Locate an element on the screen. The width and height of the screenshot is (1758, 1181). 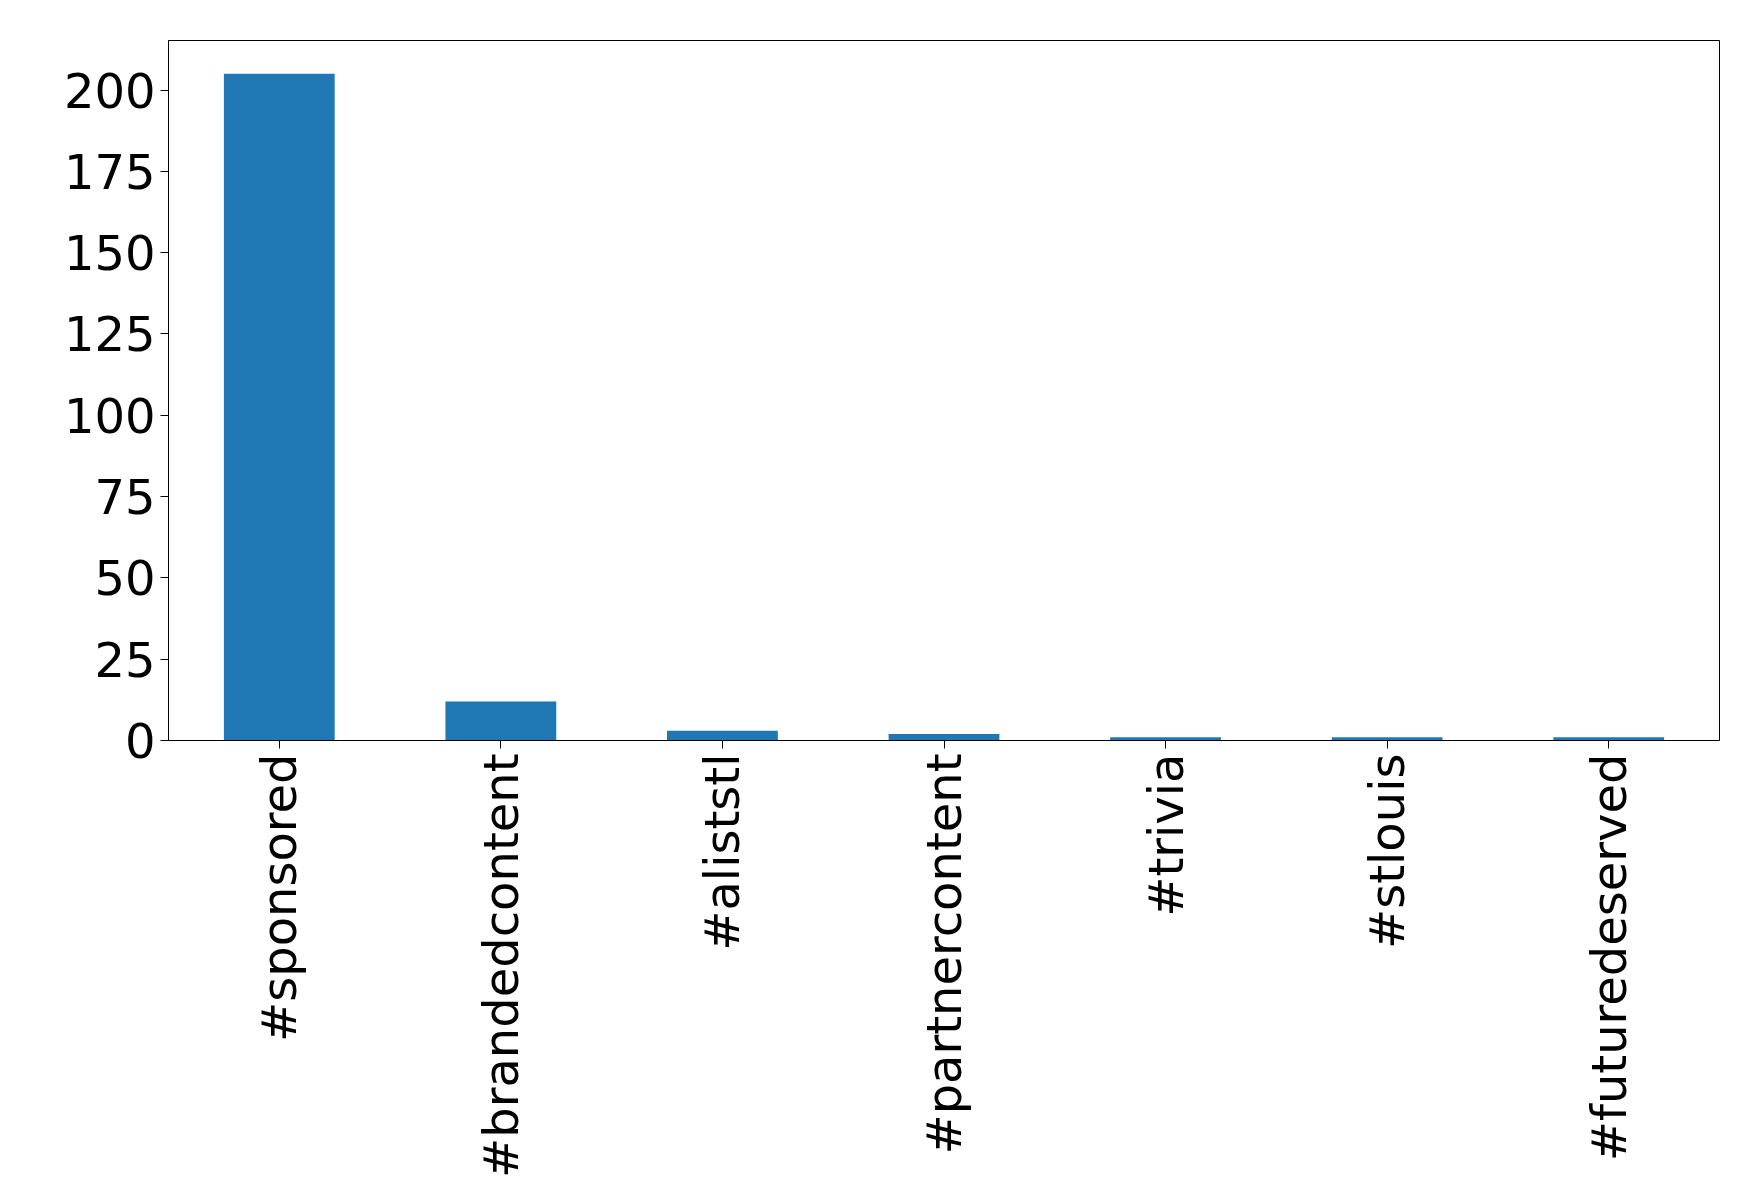
x-tick-label: #futuredeserved is located at coordinates (1608, 957).